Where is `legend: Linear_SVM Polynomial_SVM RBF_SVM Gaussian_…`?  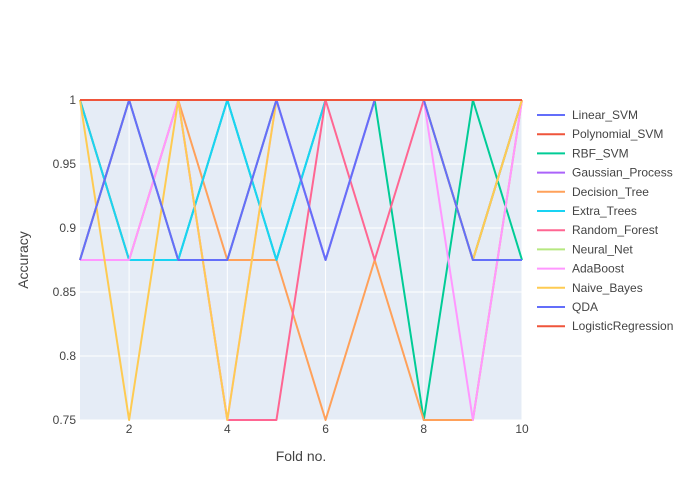
legend: Linear_SVM Polynomial_SVM RBF_SVM Gaussian_… is located at coordinates (605, 220).